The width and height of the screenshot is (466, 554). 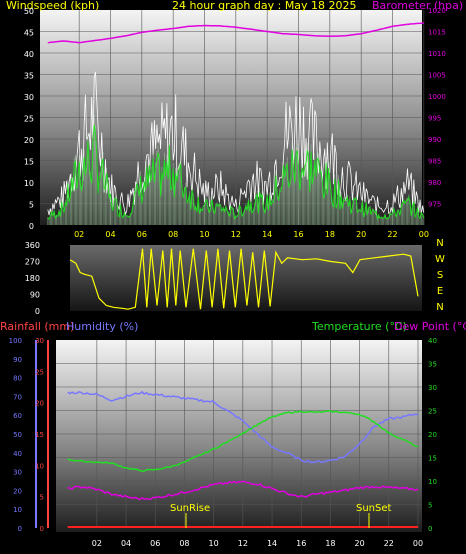 I want to click on wind-axis-title: Windspeed (kph), so click(x=52, y=6).